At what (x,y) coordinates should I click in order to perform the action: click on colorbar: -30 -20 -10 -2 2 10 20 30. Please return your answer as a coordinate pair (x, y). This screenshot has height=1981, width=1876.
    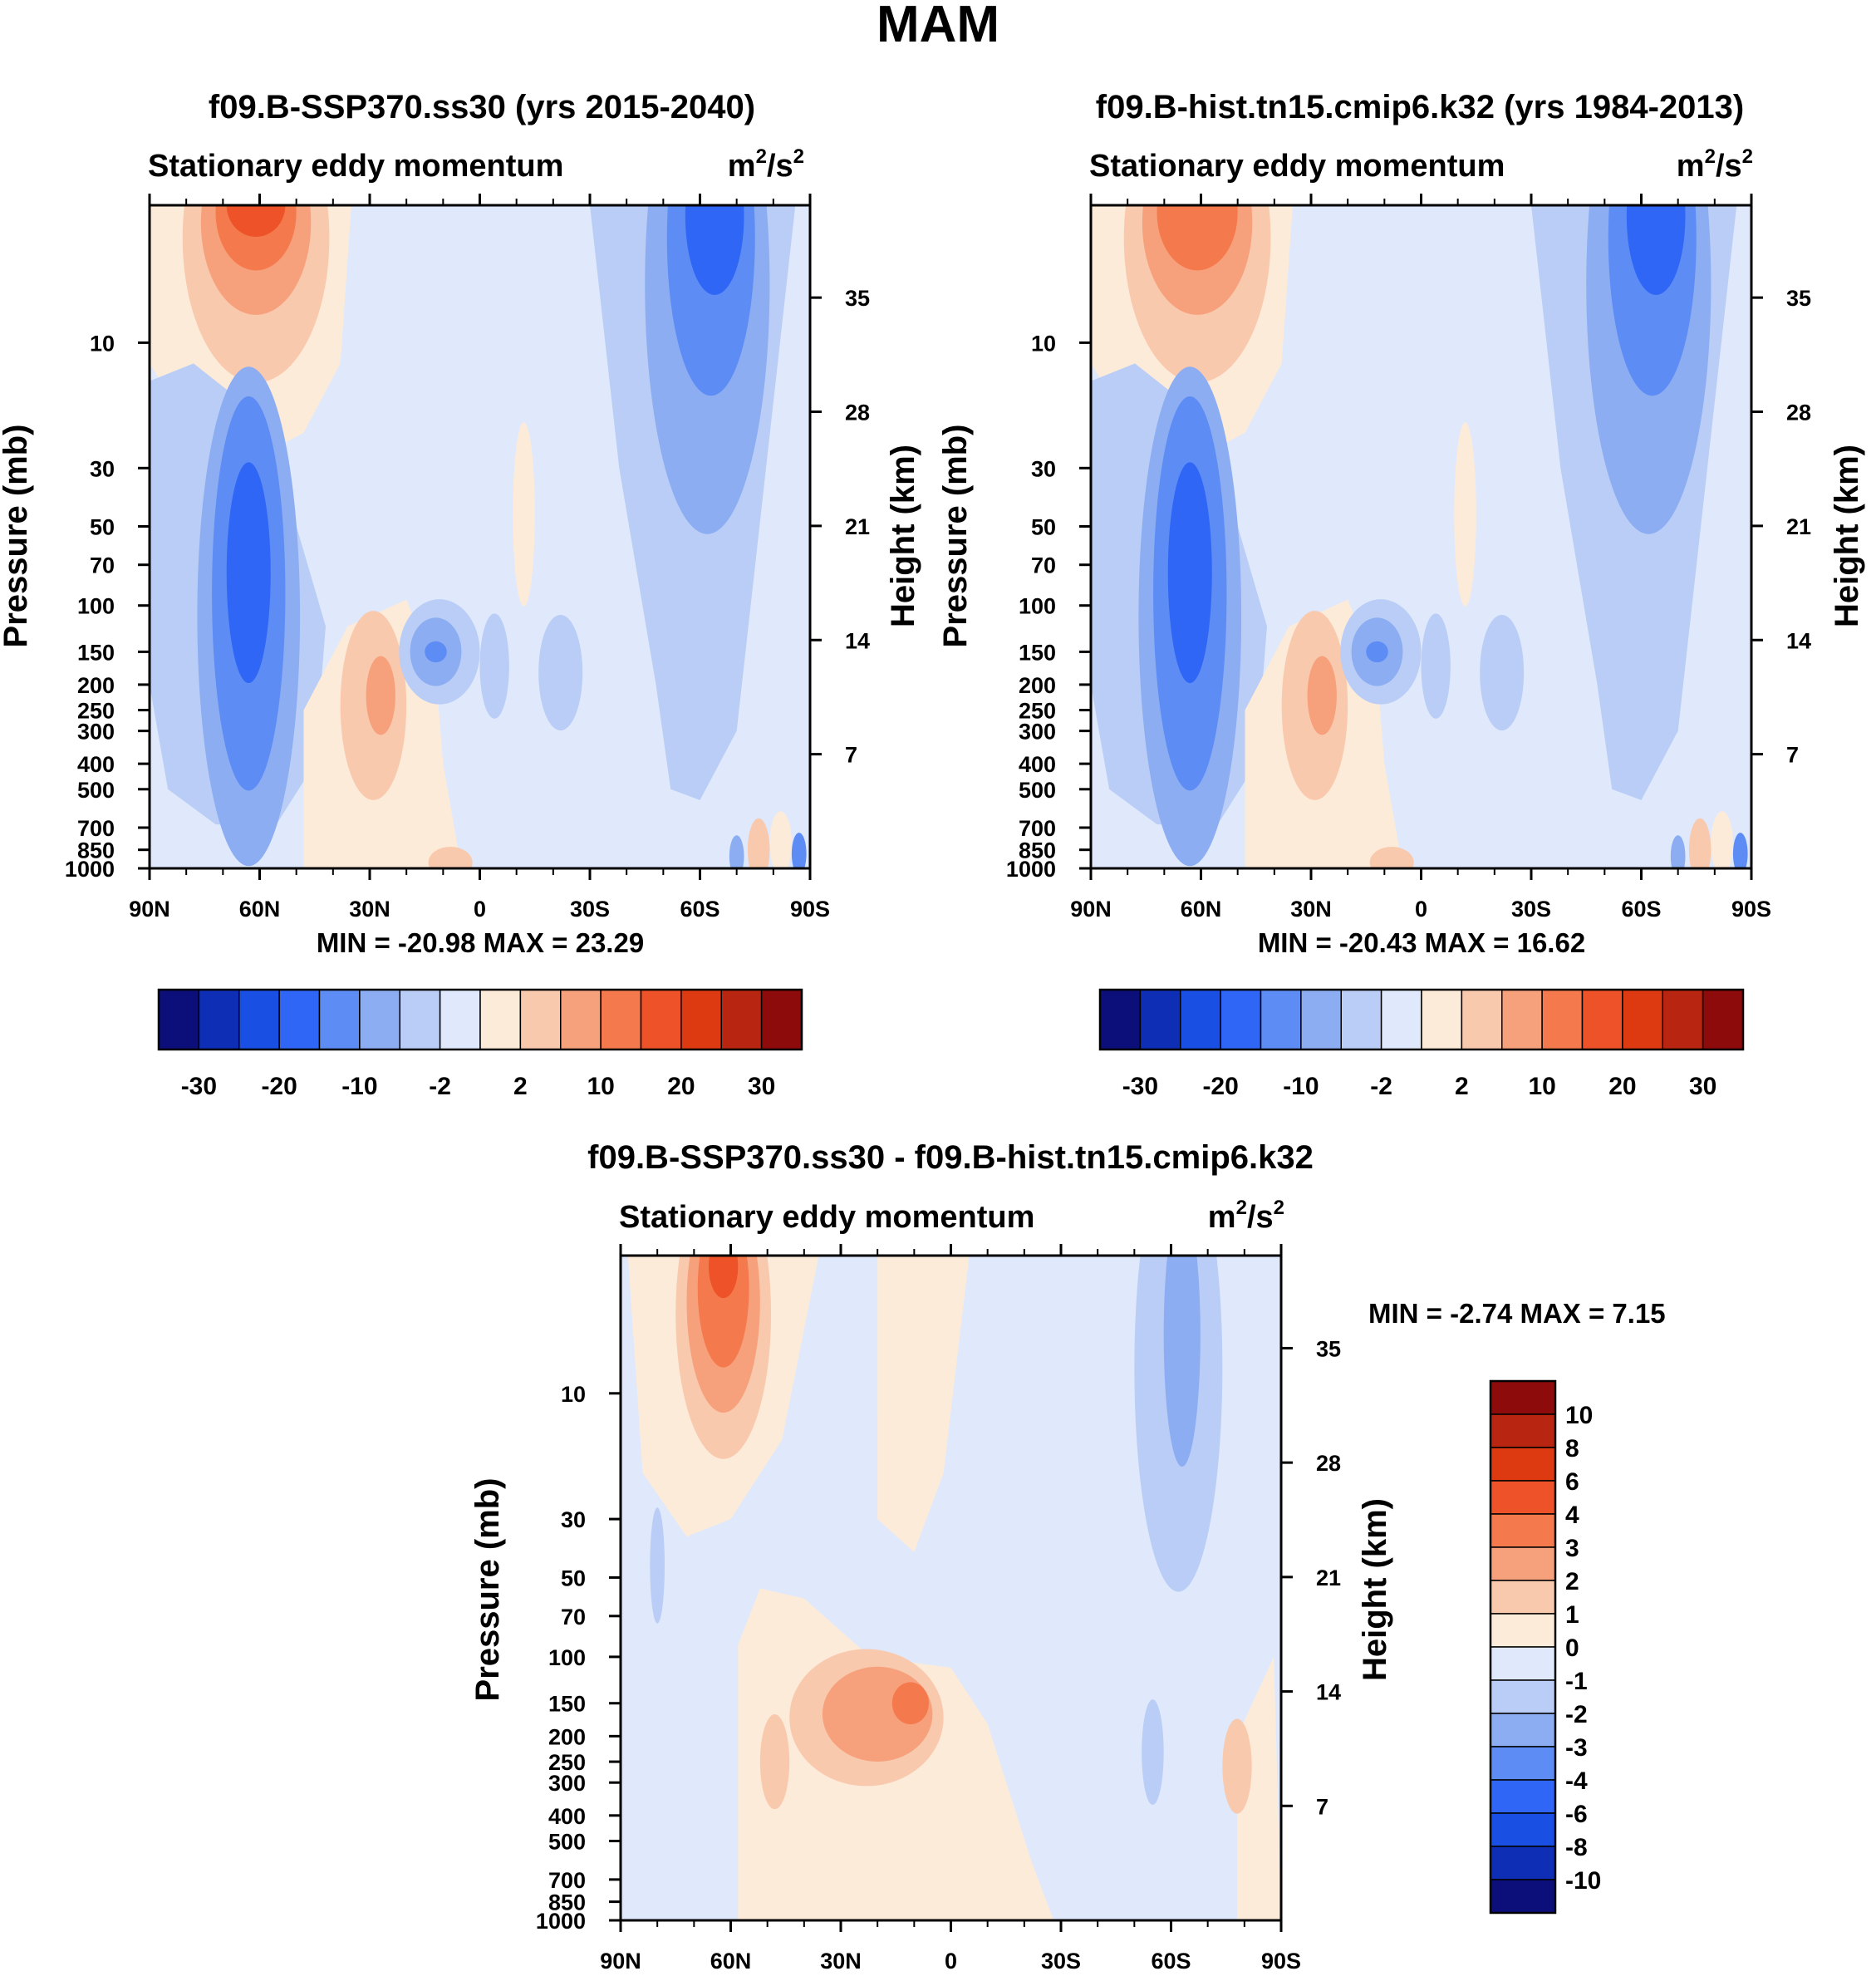
    Looking at the image, I should click on (1421, 1044).